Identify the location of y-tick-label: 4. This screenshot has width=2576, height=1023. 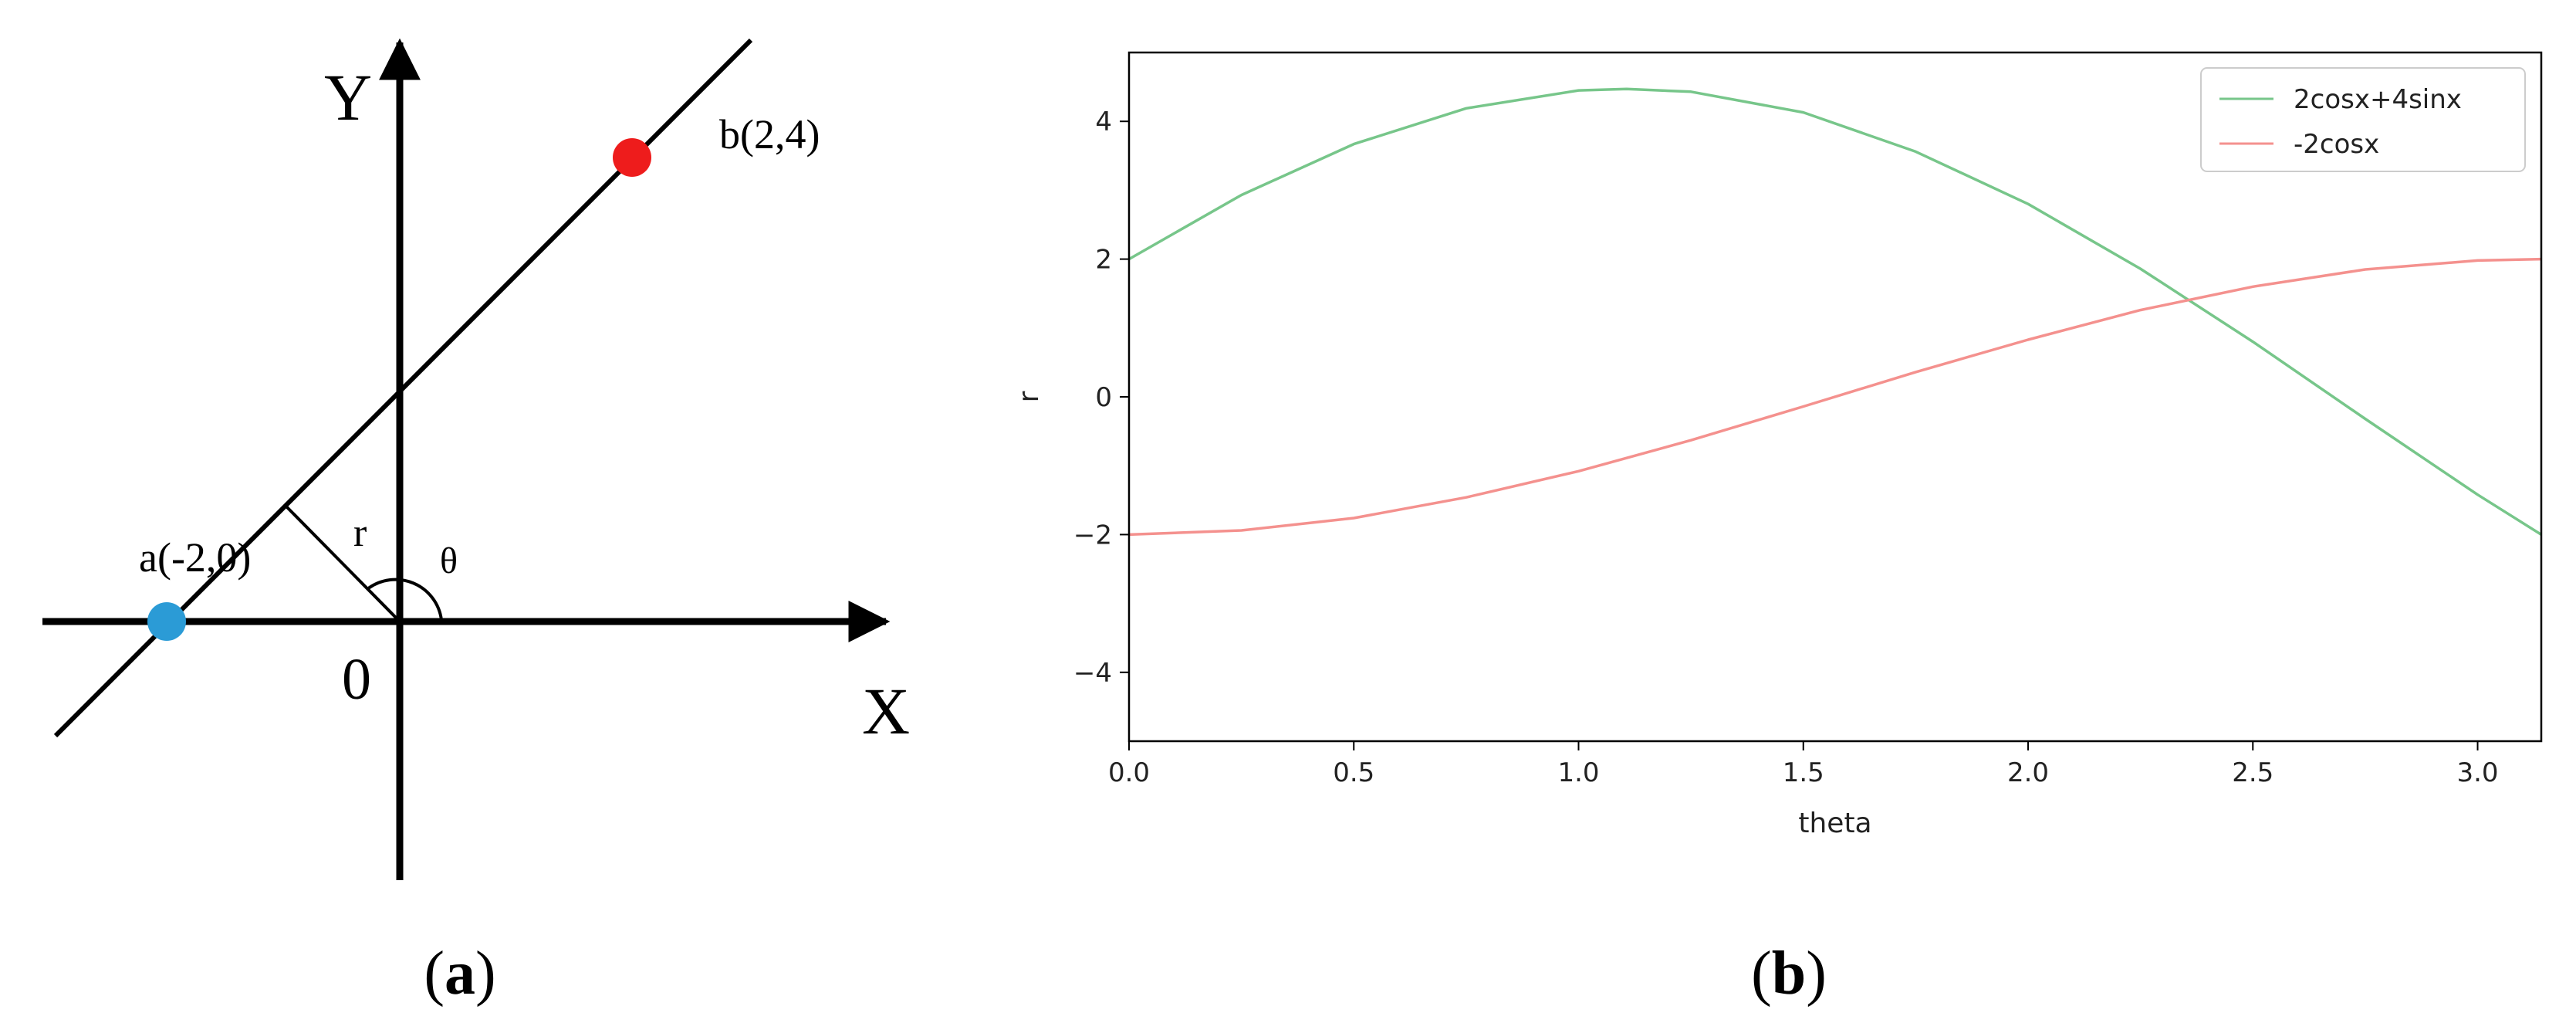
(1103, 122).